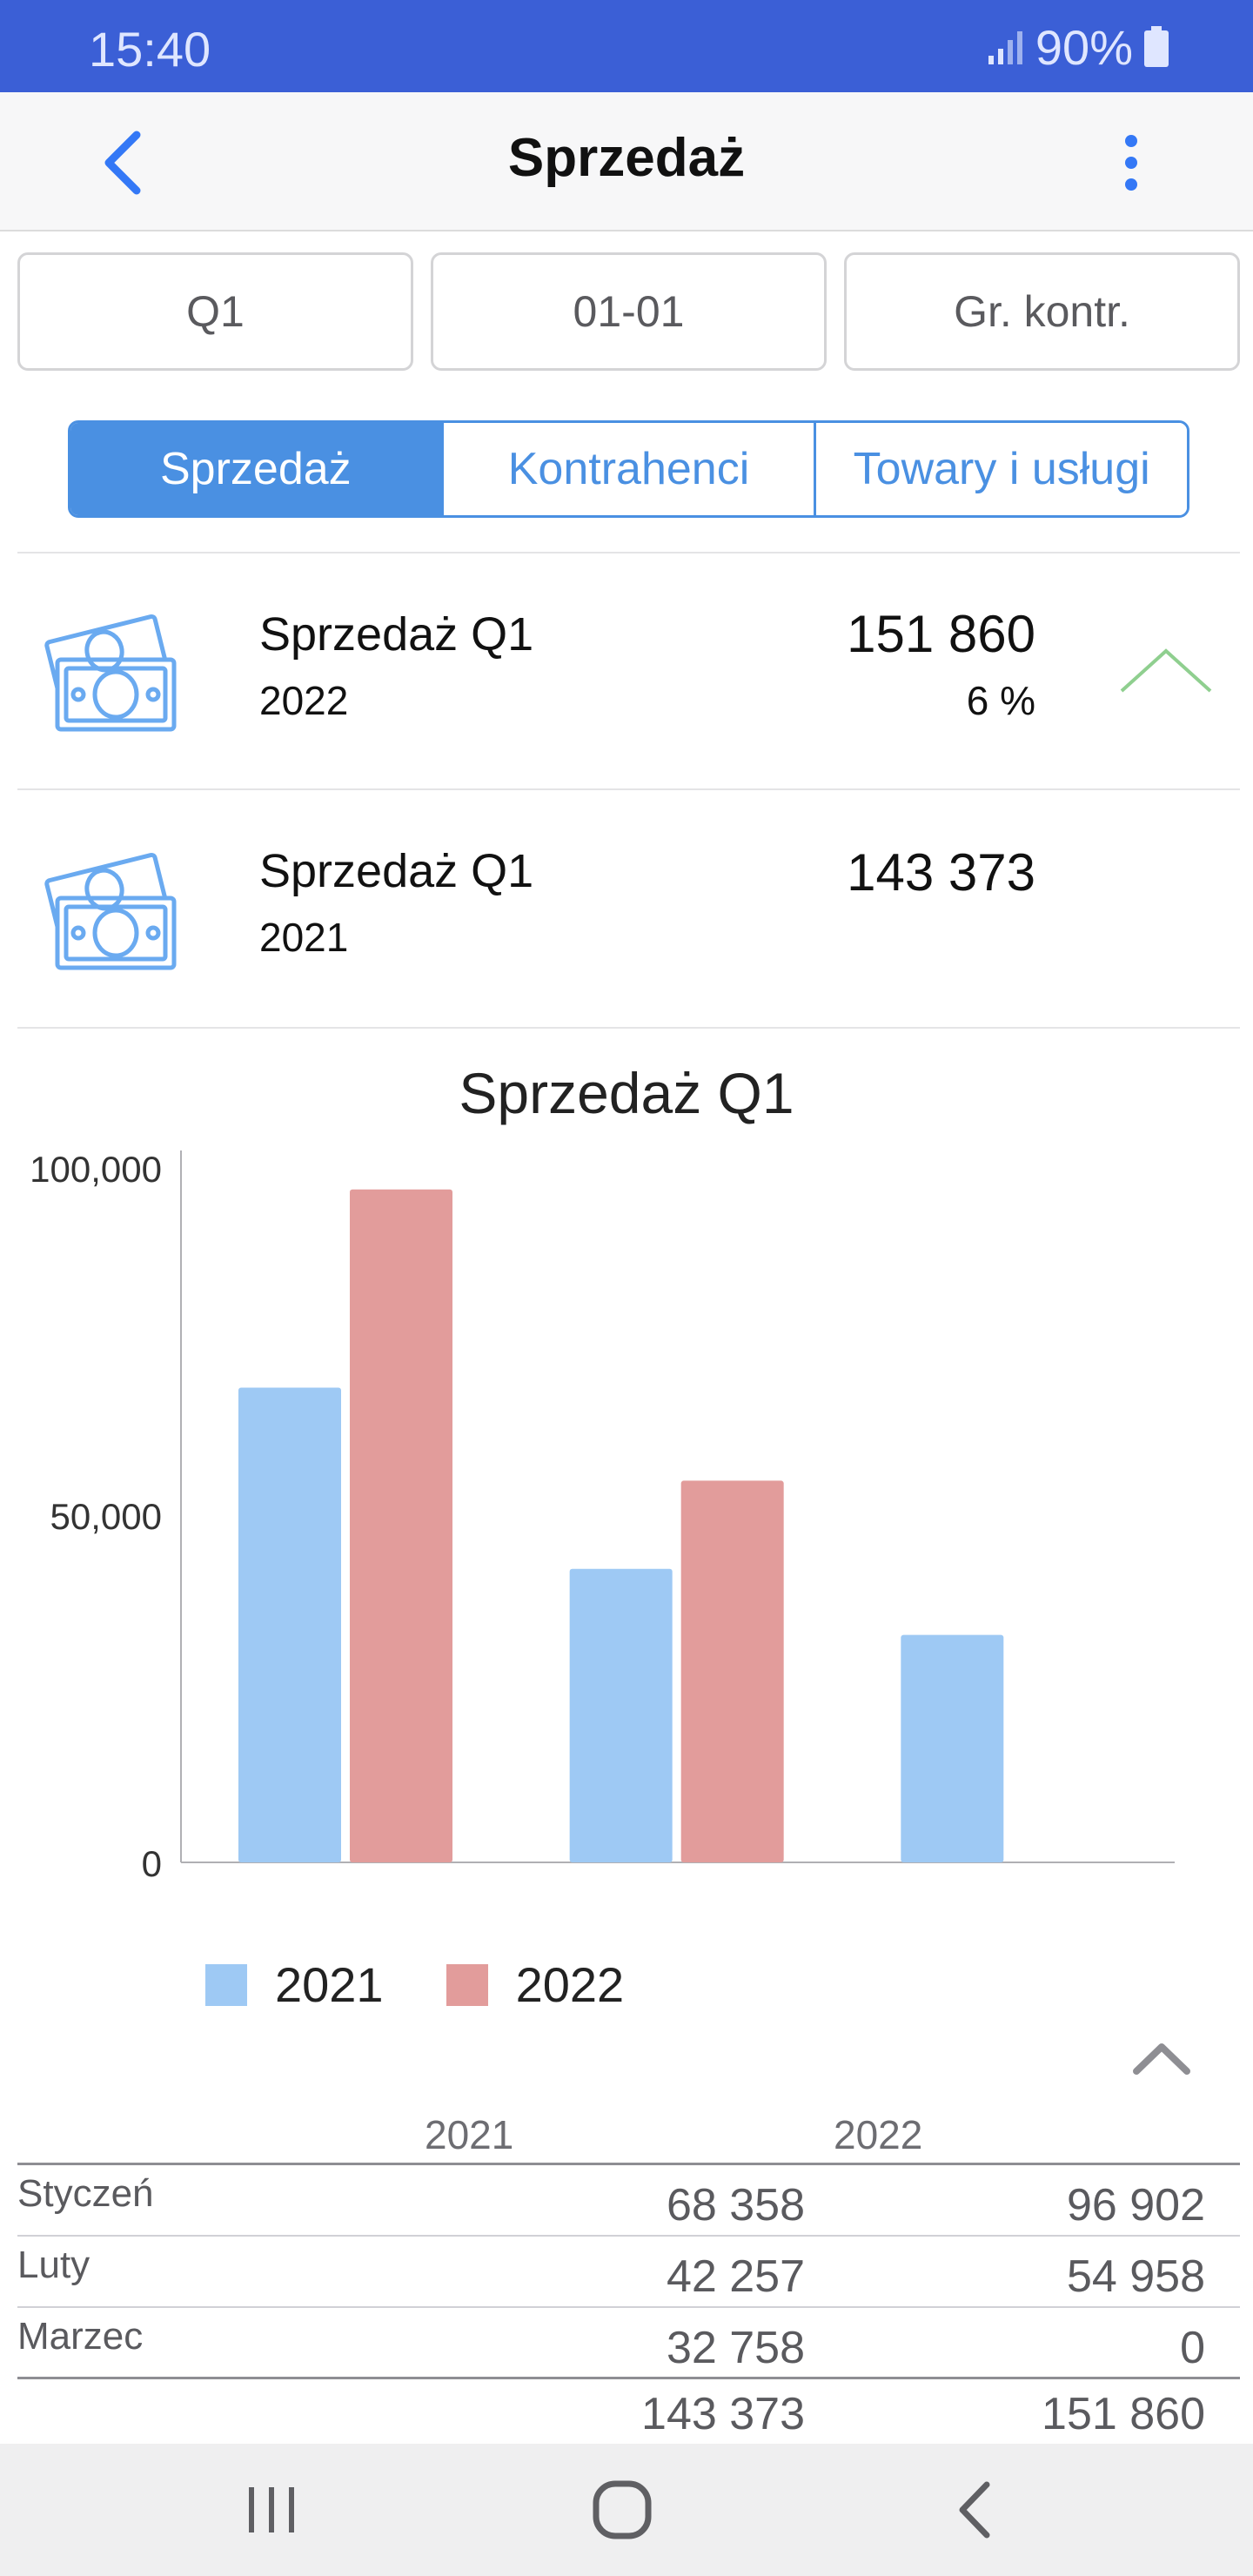  What do you see at coordinates (878, 2134) in the screenshot?
I see `table-header-2022: 2022` at bounding box center [878, 2134].